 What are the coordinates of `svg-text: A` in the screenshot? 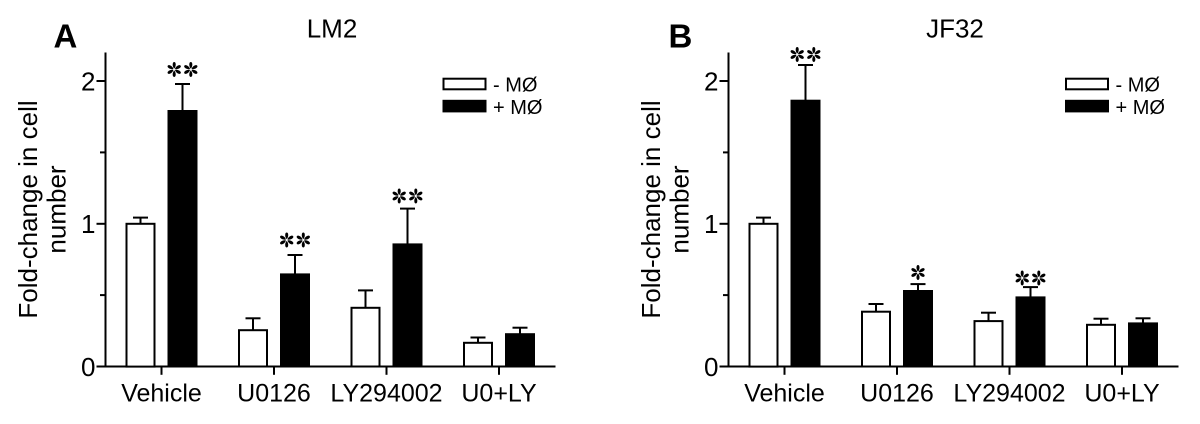 It's located at (66, 36).